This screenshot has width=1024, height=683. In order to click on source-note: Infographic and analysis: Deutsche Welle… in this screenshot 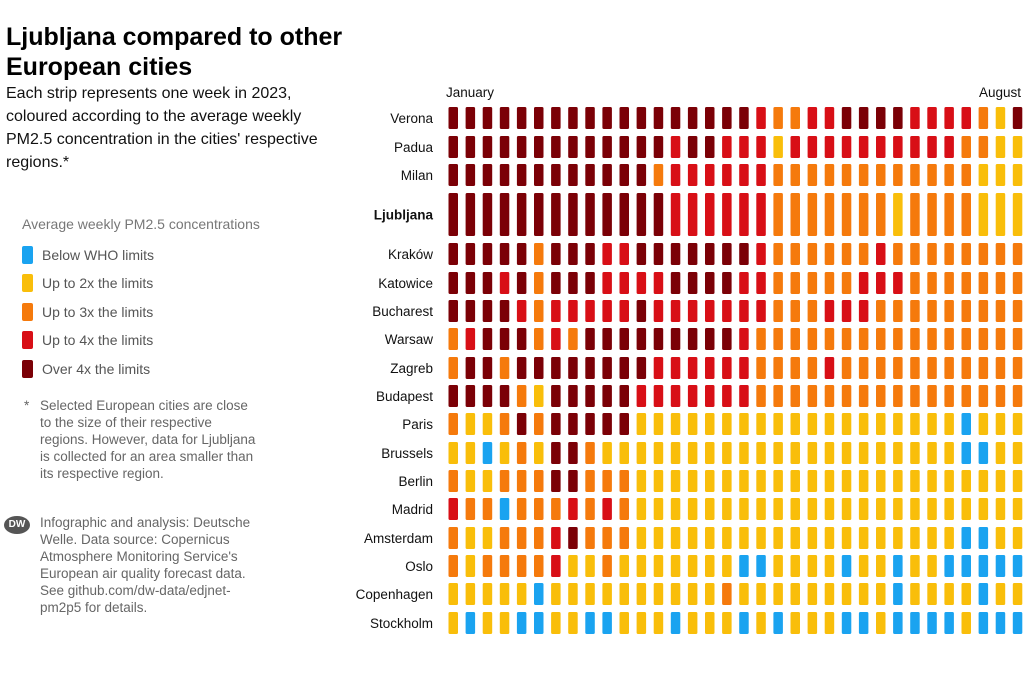, I will do `click(145, 565)`.